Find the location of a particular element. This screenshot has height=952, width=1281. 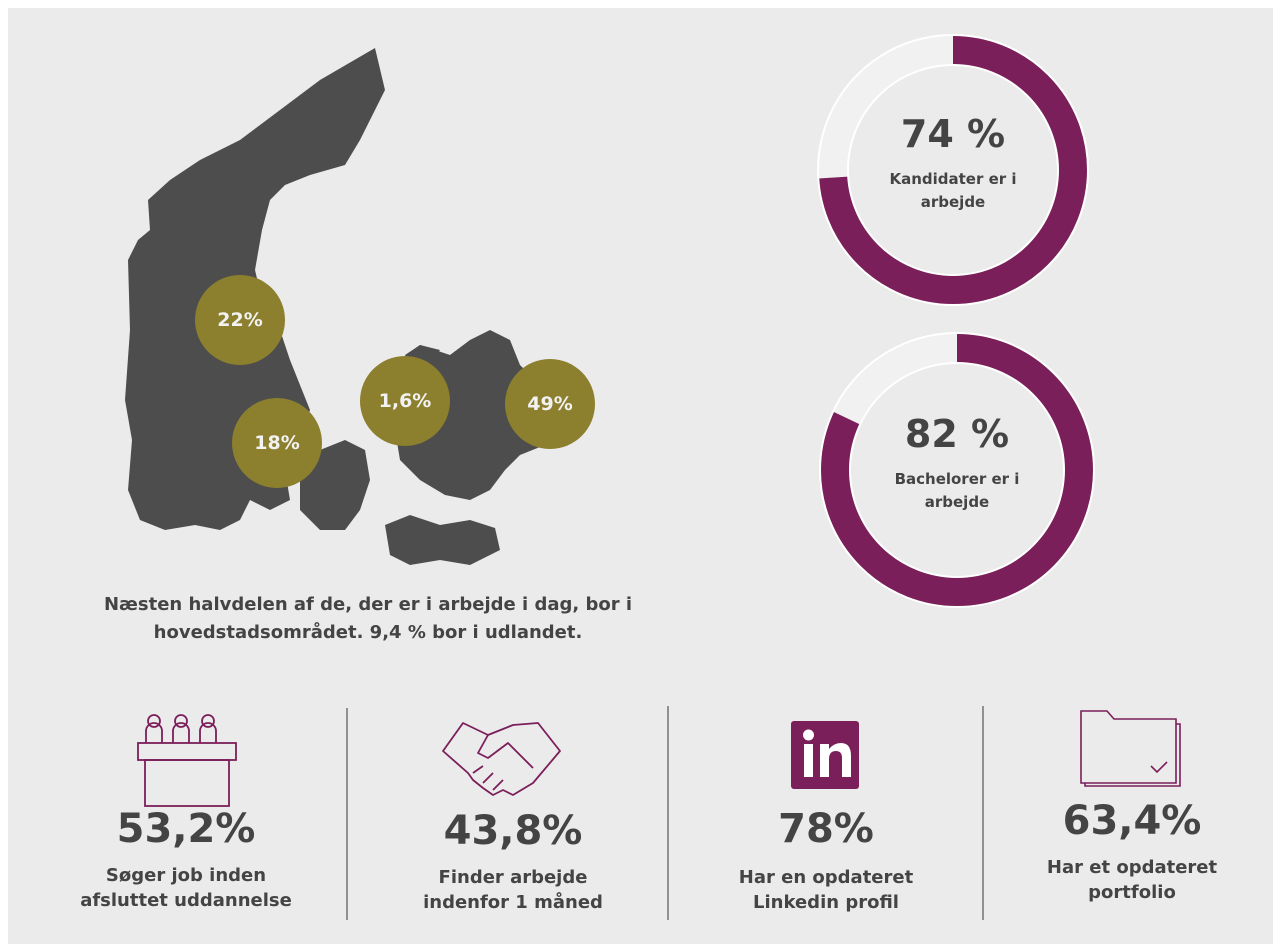

map-bubbles is located at coordinates (395, 381).